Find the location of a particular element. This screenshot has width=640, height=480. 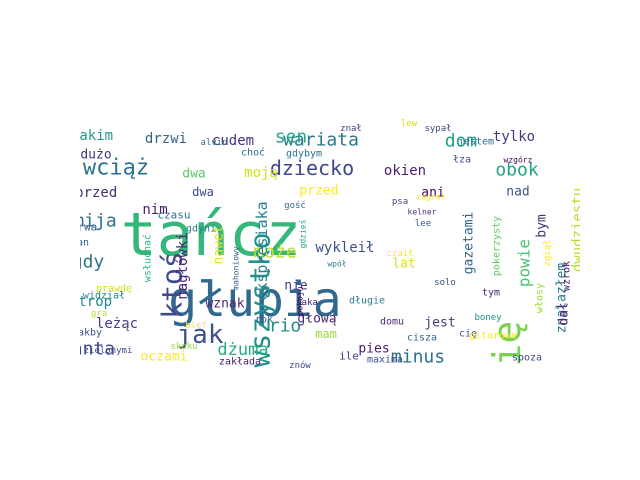

cloud-word: domu is located at coordinates (392, 322).